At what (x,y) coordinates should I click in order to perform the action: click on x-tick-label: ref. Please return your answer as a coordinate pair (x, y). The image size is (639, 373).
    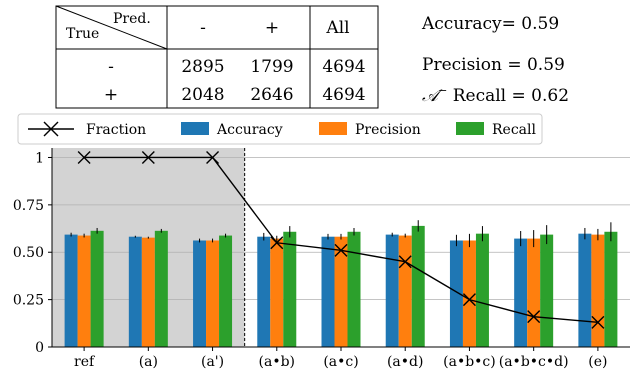
    Looking at the image, I should click on (85, 362).